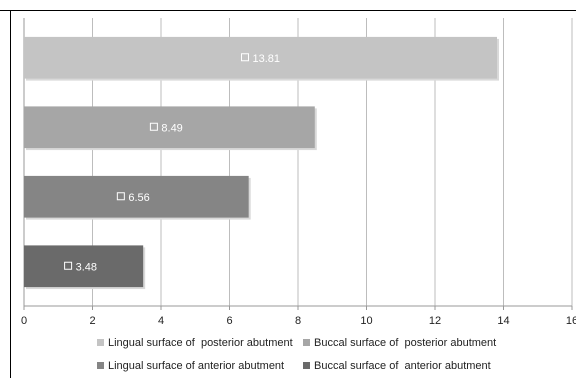  Describe the element at coordinates (266, 59) in the screenshot. I see `data-label-1: 13.81` at that location.